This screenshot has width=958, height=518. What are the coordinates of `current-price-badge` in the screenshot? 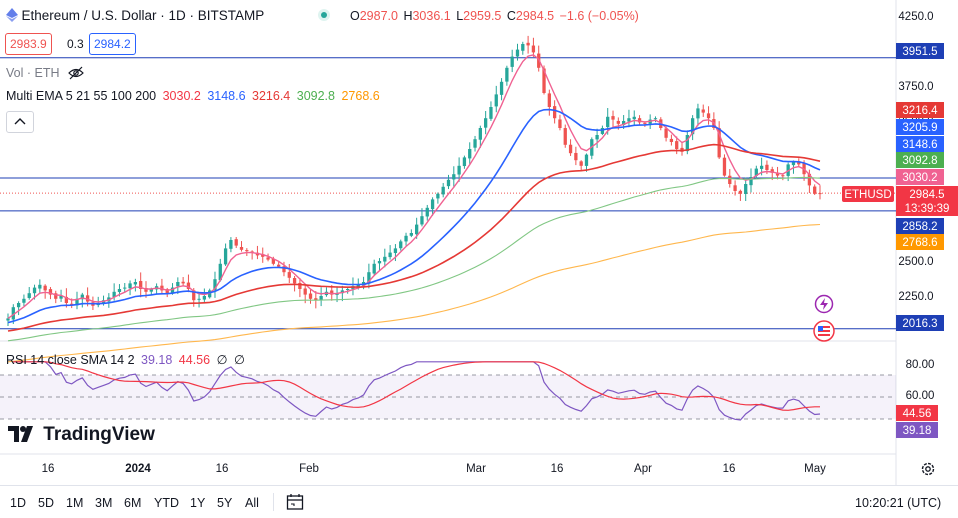 It's located at (927, 201).